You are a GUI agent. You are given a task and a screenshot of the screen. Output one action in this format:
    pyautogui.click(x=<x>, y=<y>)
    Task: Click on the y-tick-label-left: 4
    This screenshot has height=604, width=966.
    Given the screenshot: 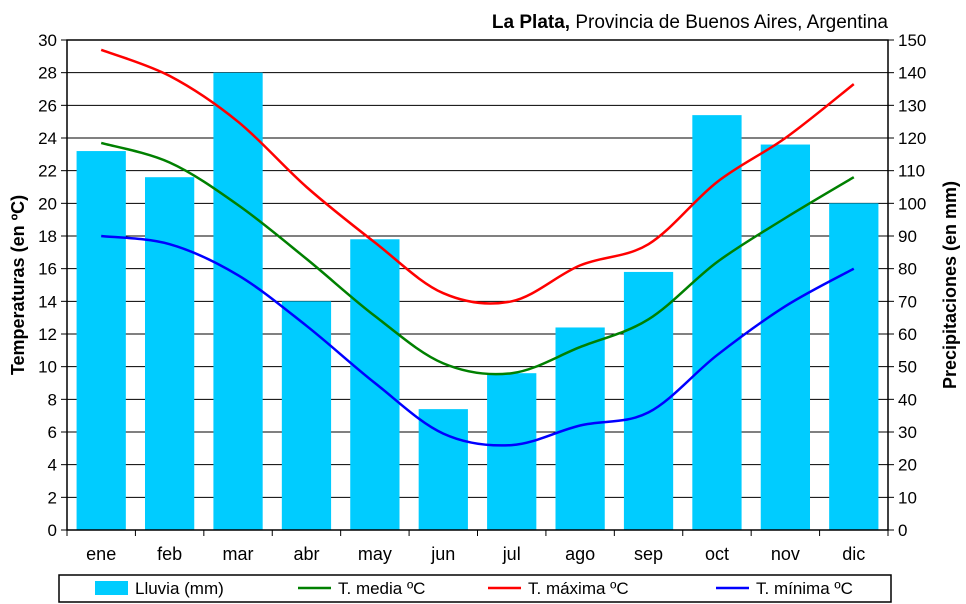 What is the action you would take?
    pyautogui.click(x=52, y=465)
    